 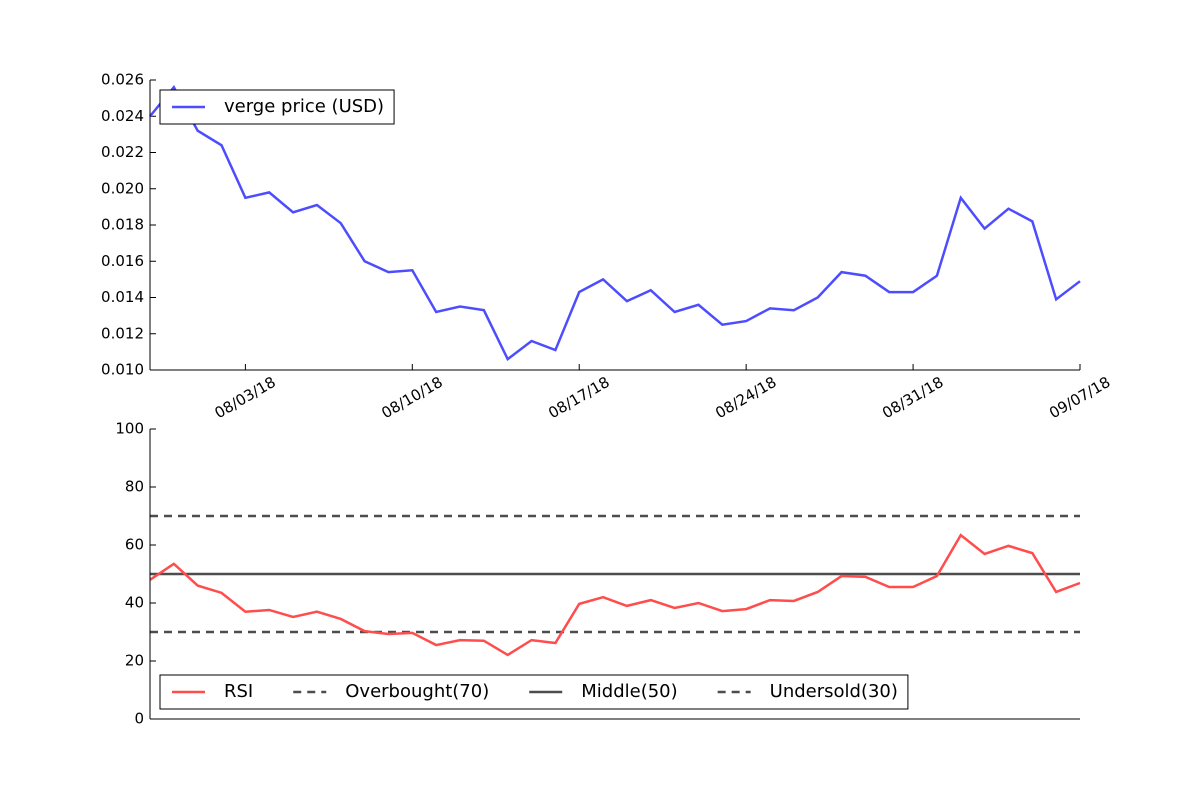 What do you see at coordinates (834, 691) in the screenshot?
I see `legend-label: Undersold(30)` at bounding box center [834, 691].